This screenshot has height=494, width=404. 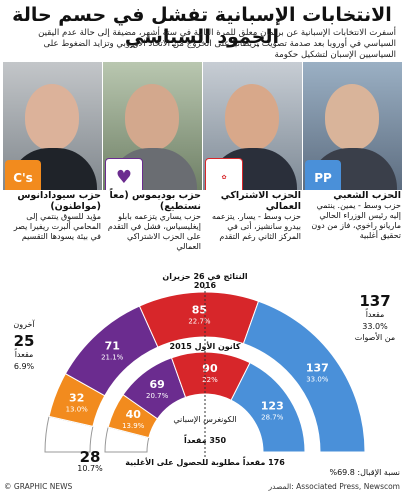 I want to click on photo-podemos: ♥, so click(x=152, y=126).